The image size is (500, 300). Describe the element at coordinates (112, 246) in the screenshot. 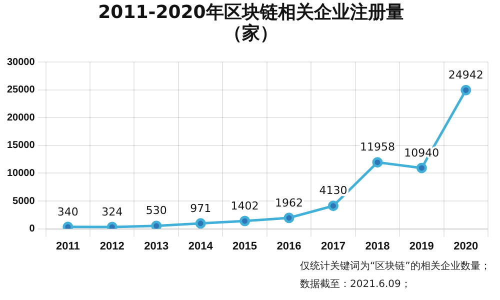

I see `x-tick-label: 2012` at that location.